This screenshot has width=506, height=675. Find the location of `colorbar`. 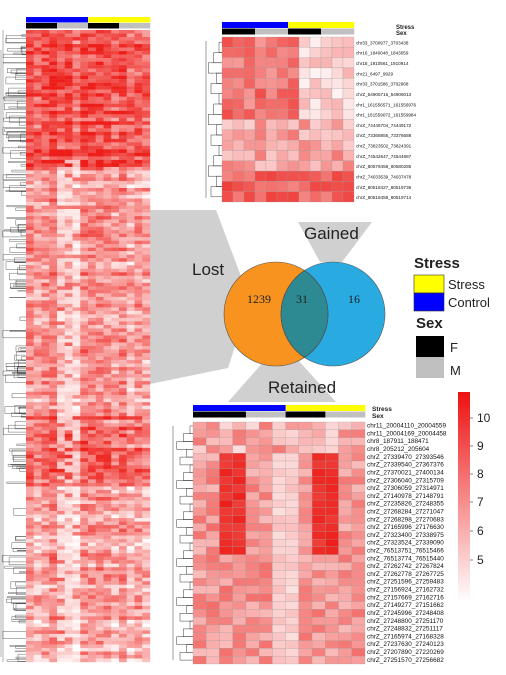

colorbar is located at coordinates (464, 497).